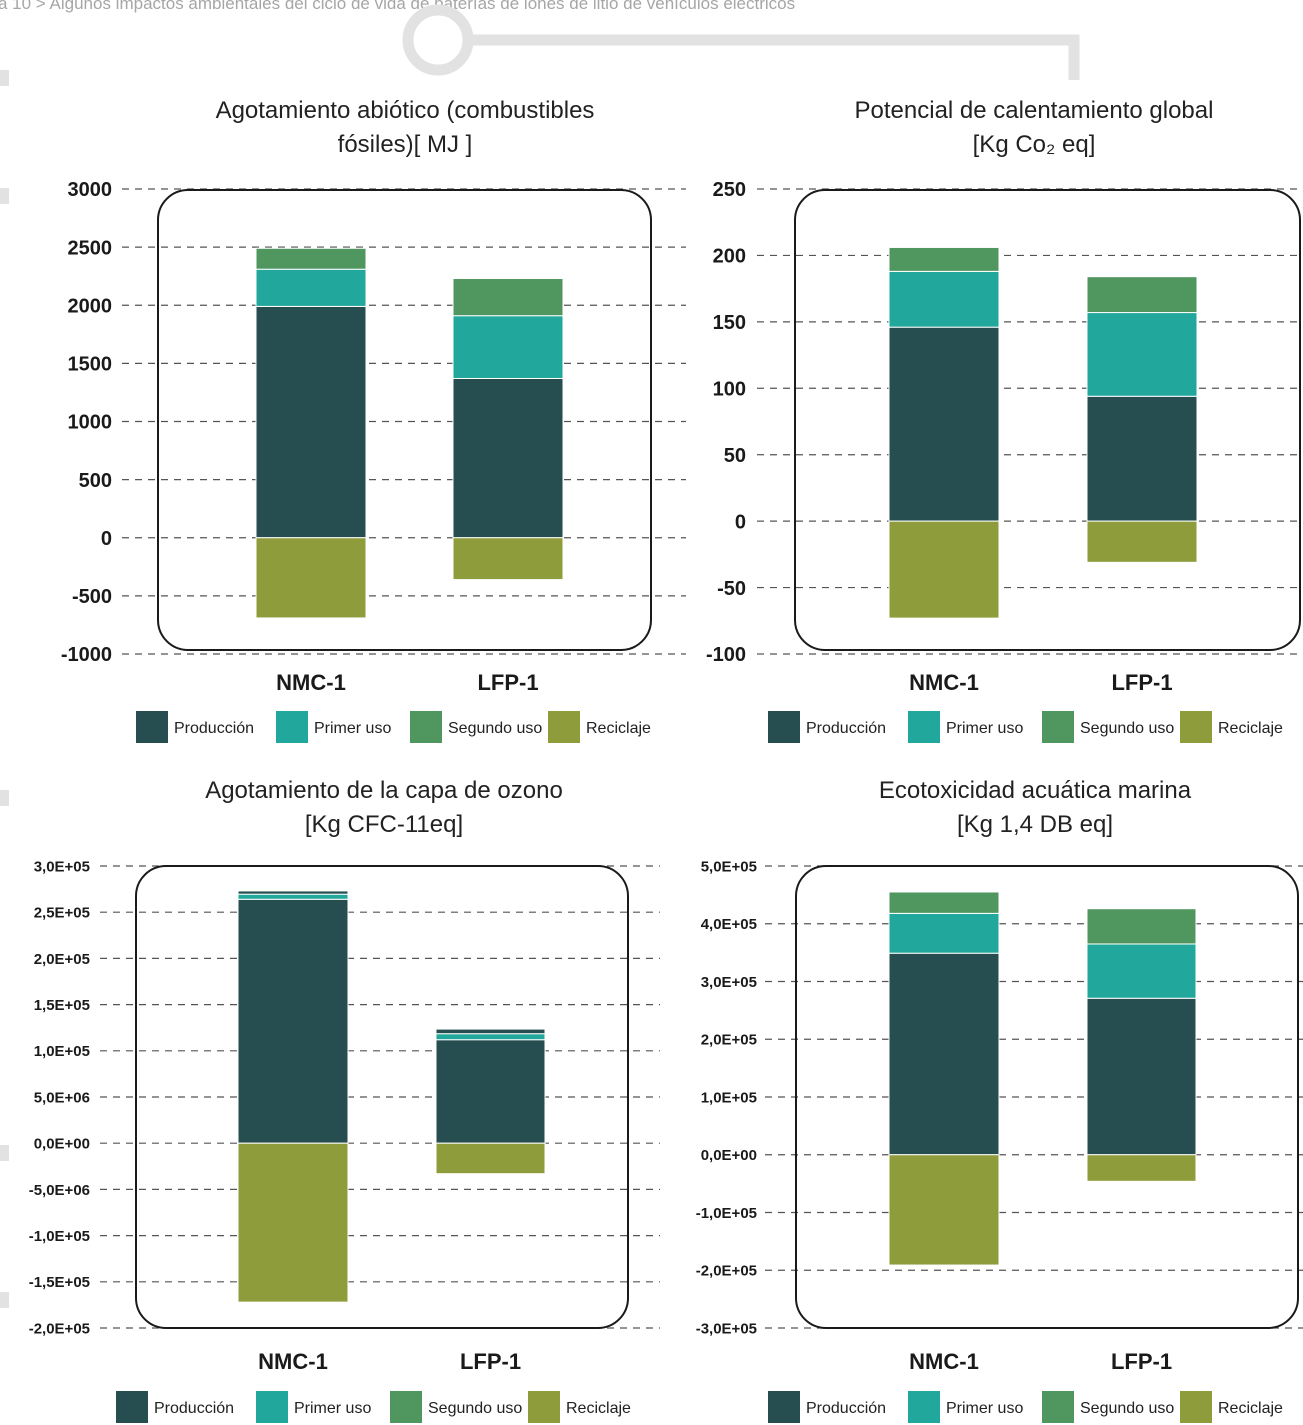  What do you see at coordinates (729, 924) in the screenshot?
I see `y-tick-label: 4,0E+05` at bounding box center [729, 924].